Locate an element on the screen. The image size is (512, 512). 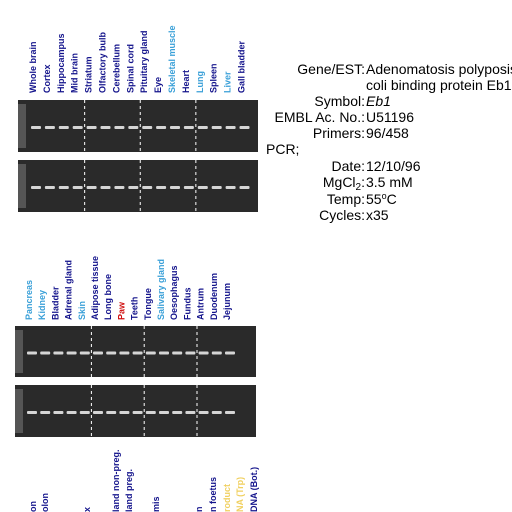
info-label: MgCl2: is located at coordinates (344, 183).